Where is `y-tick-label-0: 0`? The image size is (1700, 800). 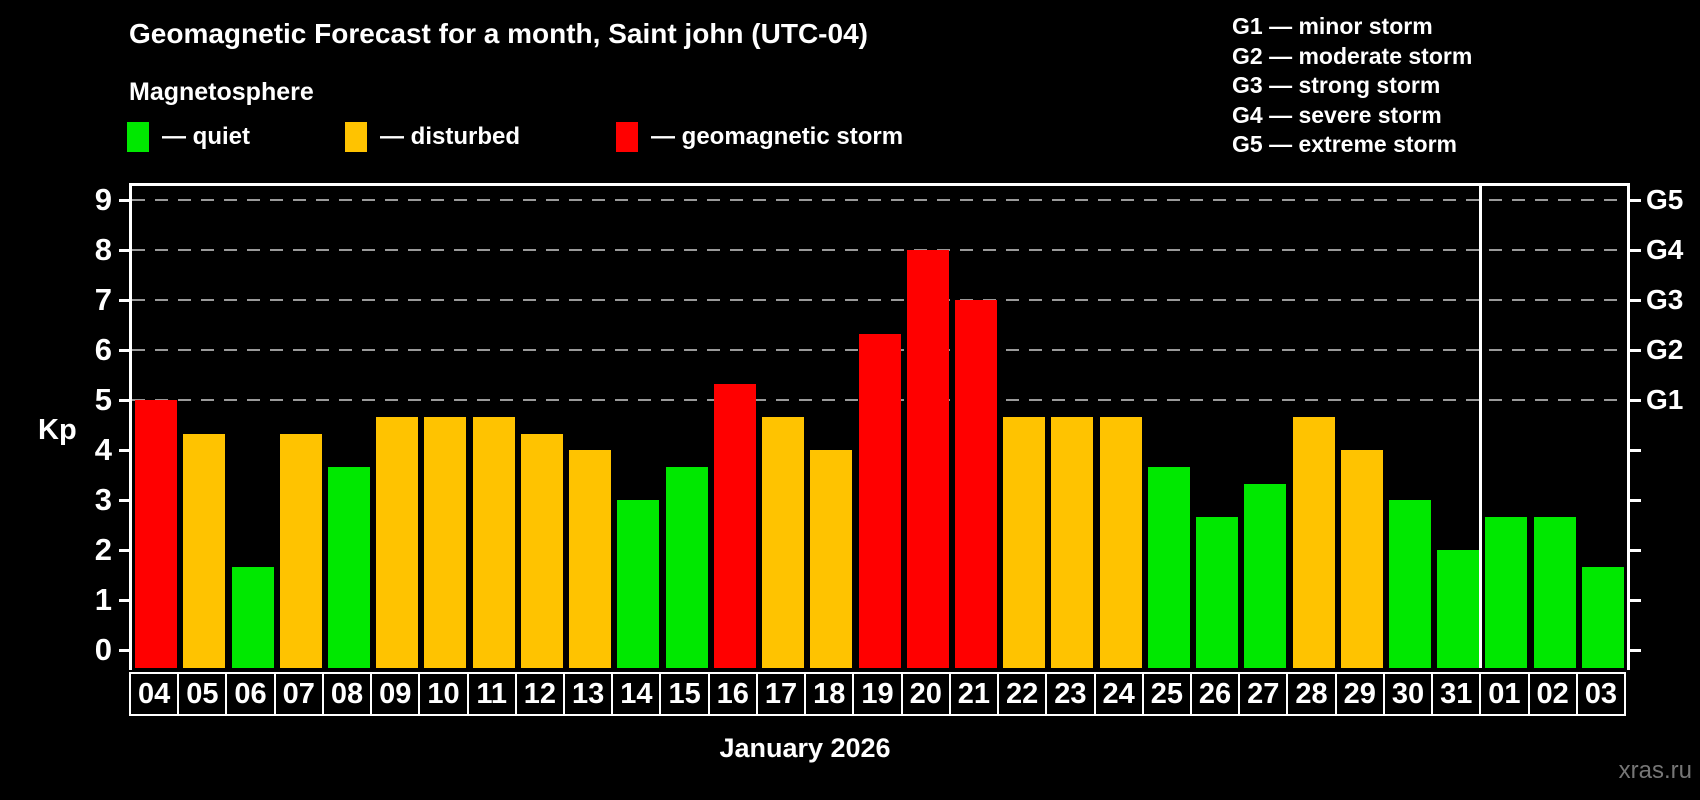
y-tick-label-0: 0 is located at coordinates (103, 649).